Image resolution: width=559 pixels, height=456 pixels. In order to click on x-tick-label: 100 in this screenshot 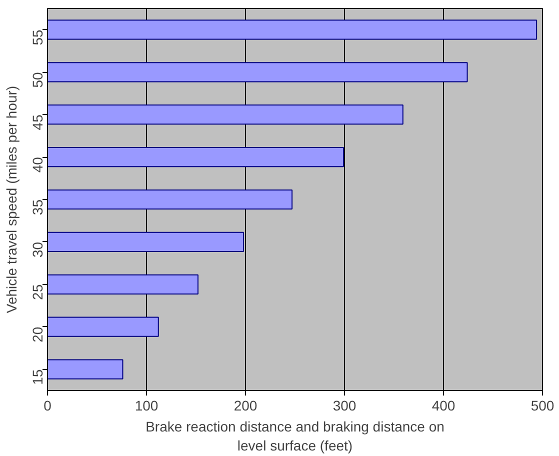, I will do `click(146, 406)`.